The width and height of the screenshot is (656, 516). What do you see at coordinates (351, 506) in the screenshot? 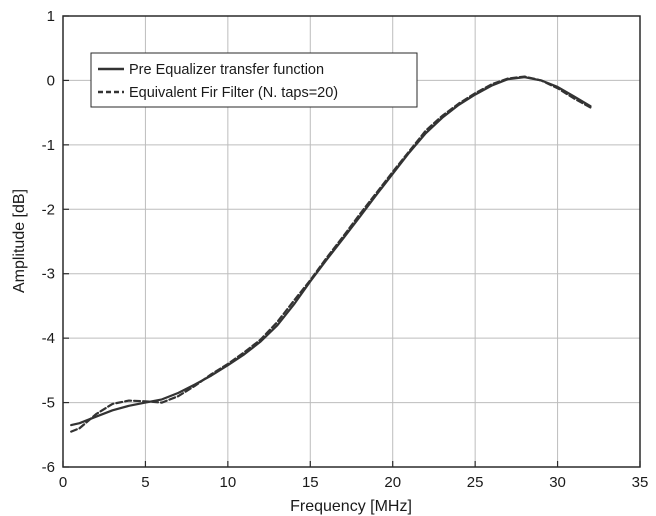
I see `x-axis-label: Frequency [MHz]` at bounding box center [351, 506].